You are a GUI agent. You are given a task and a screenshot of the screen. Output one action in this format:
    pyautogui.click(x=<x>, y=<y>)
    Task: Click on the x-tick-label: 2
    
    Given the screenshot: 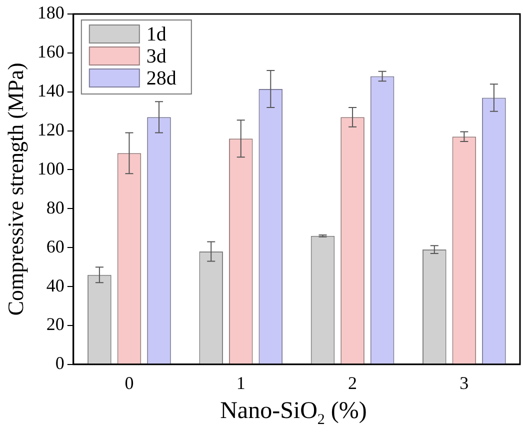 What is the action you would take?
    pyautogui.click(x=353, y=382)
    